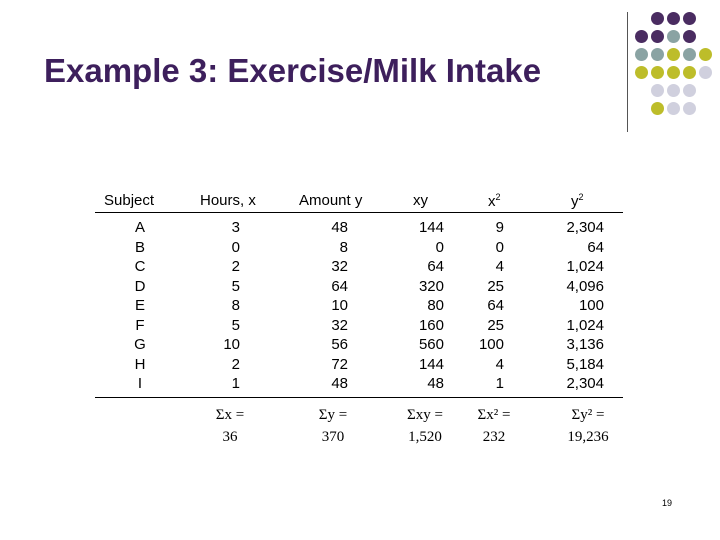 This screenshot has height=540, width=720. I want to click on table-cell-x2-5: 64, so click(495, 305).